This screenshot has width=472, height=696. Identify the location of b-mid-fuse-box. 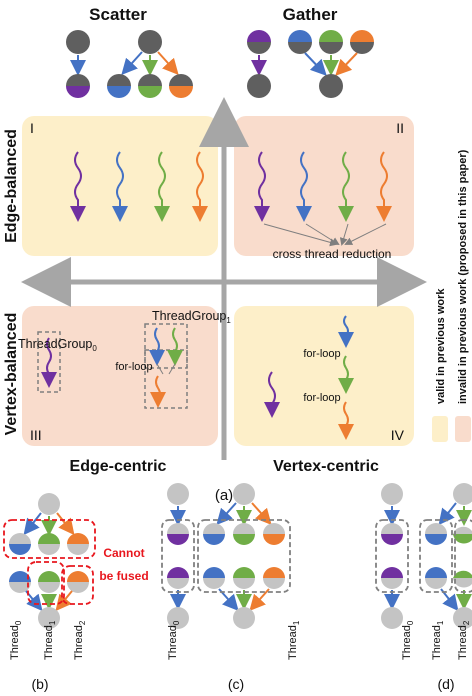
(46, 583).